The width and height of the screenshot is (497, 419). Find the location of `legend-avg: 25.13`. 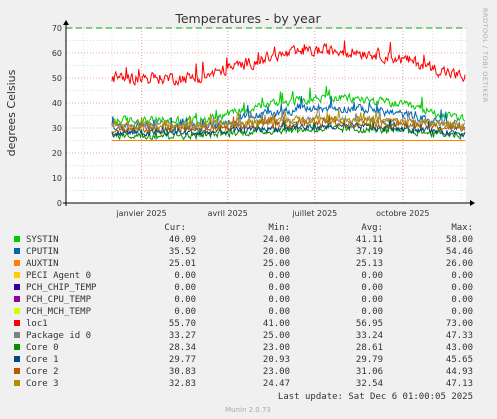

legend-avg: 25.13 is located at coordinates (369, 264).